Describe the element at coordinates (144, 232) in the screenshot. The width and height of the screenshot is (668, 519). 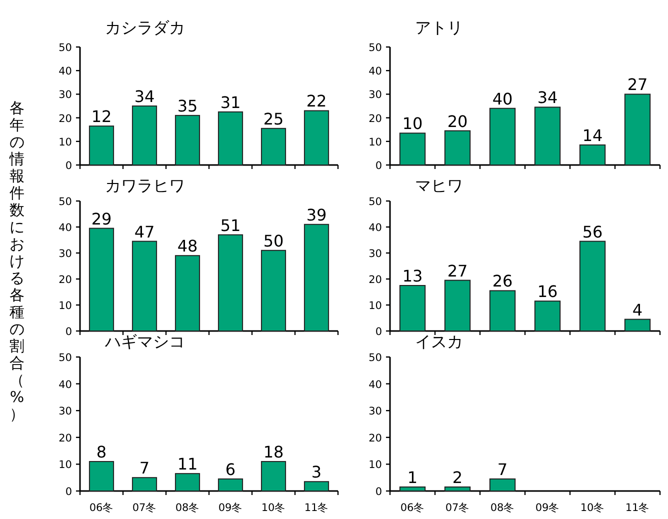
I see `annotation: 47` at that location.